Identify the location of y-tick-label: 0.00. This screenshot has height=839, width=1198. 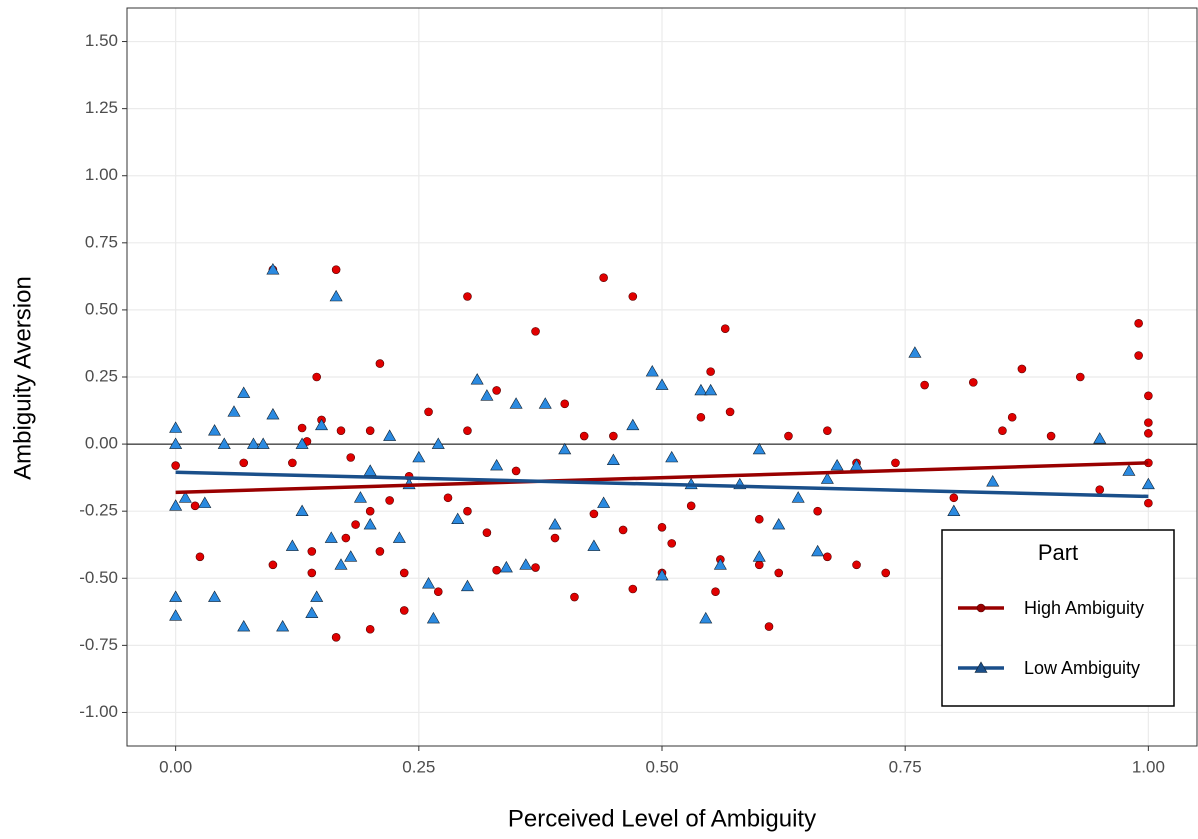
(101, 443).